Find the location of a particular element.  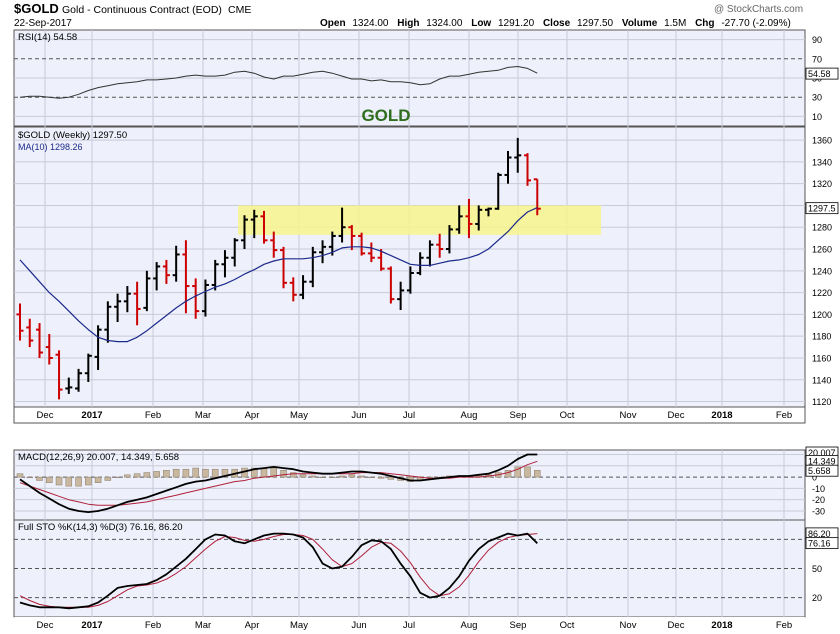

ma-legend: MA(10) 1298.26 is located at coordinates (50, 147).